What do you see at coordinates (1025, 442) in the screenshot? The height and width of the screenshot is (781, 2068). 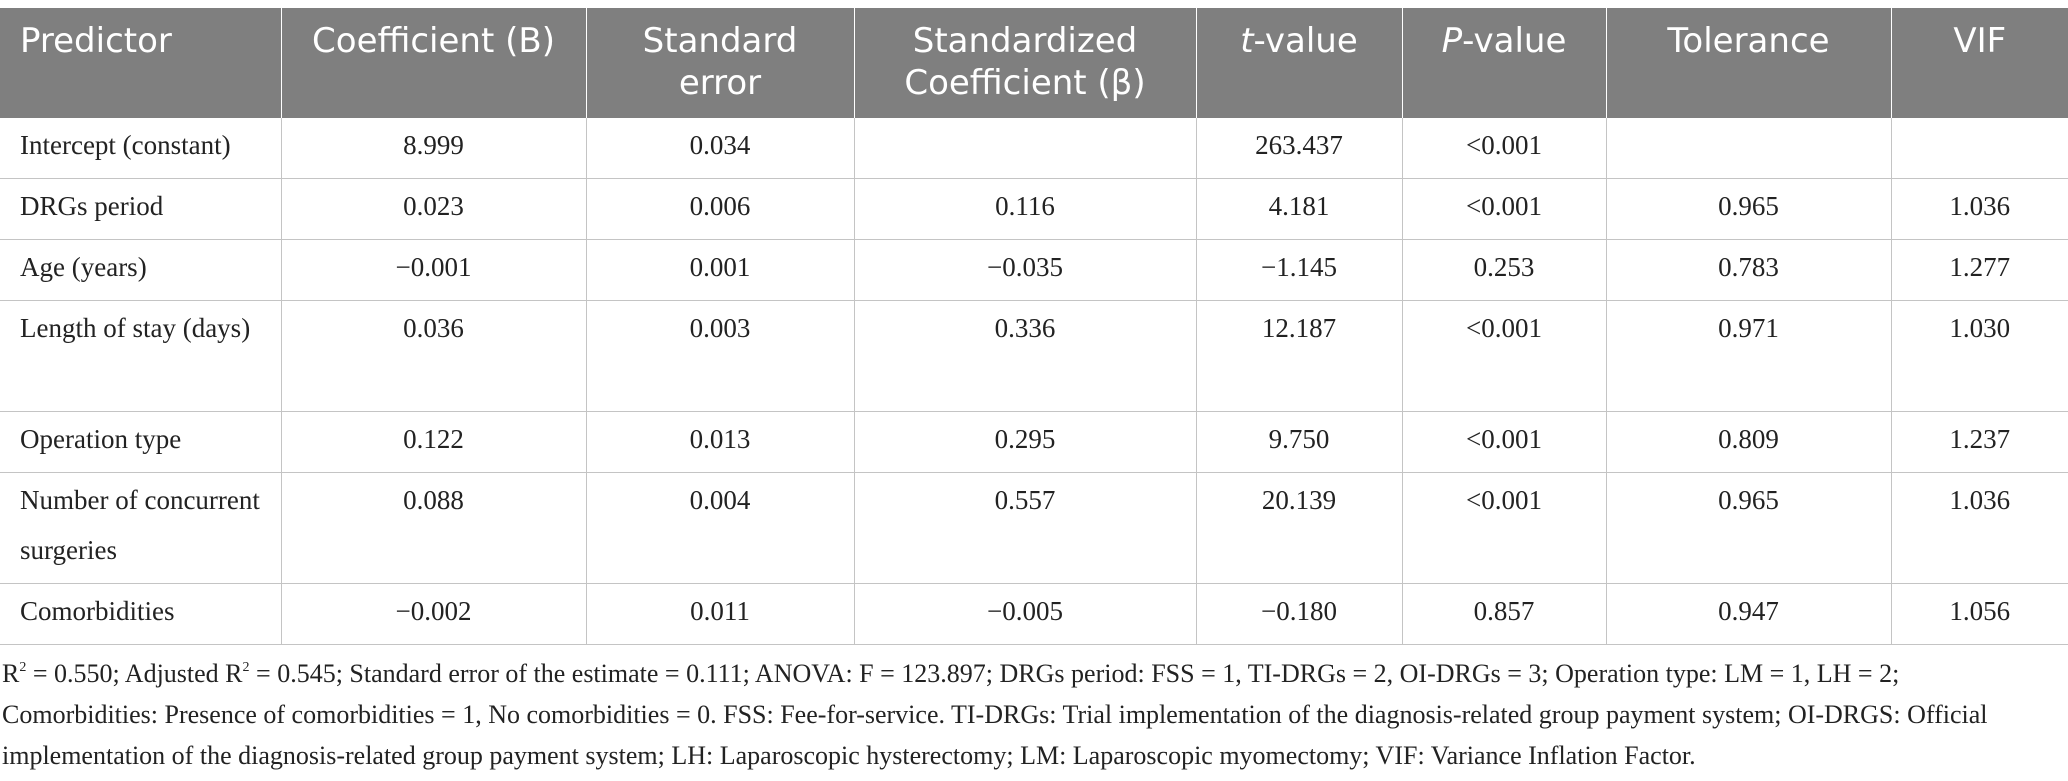 I see `cell-standardized-coefficient: 0.295` at bounding box center [1025, 442].